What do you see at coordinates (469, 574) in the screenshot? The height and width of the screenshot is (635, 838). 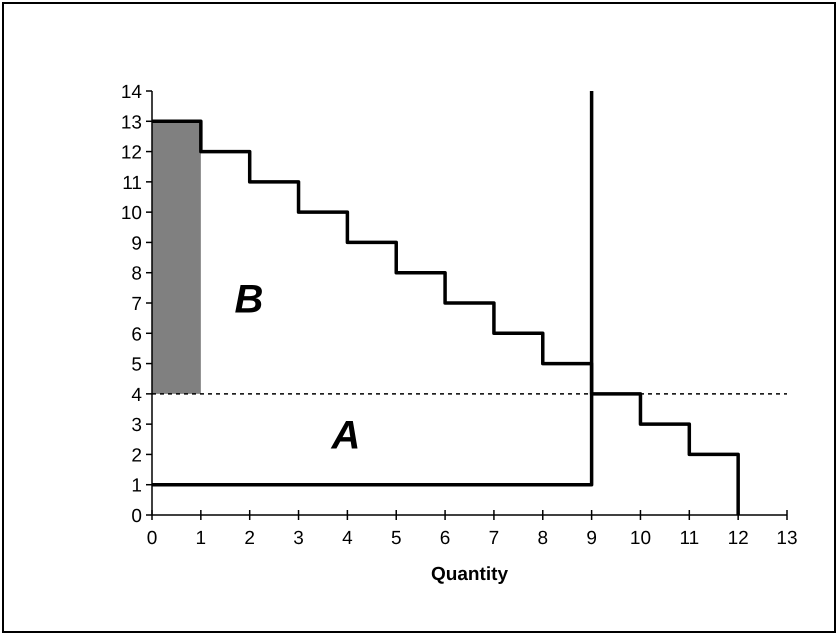 I see `x-axis-title: Quantity` at bounding box center [469, 574].